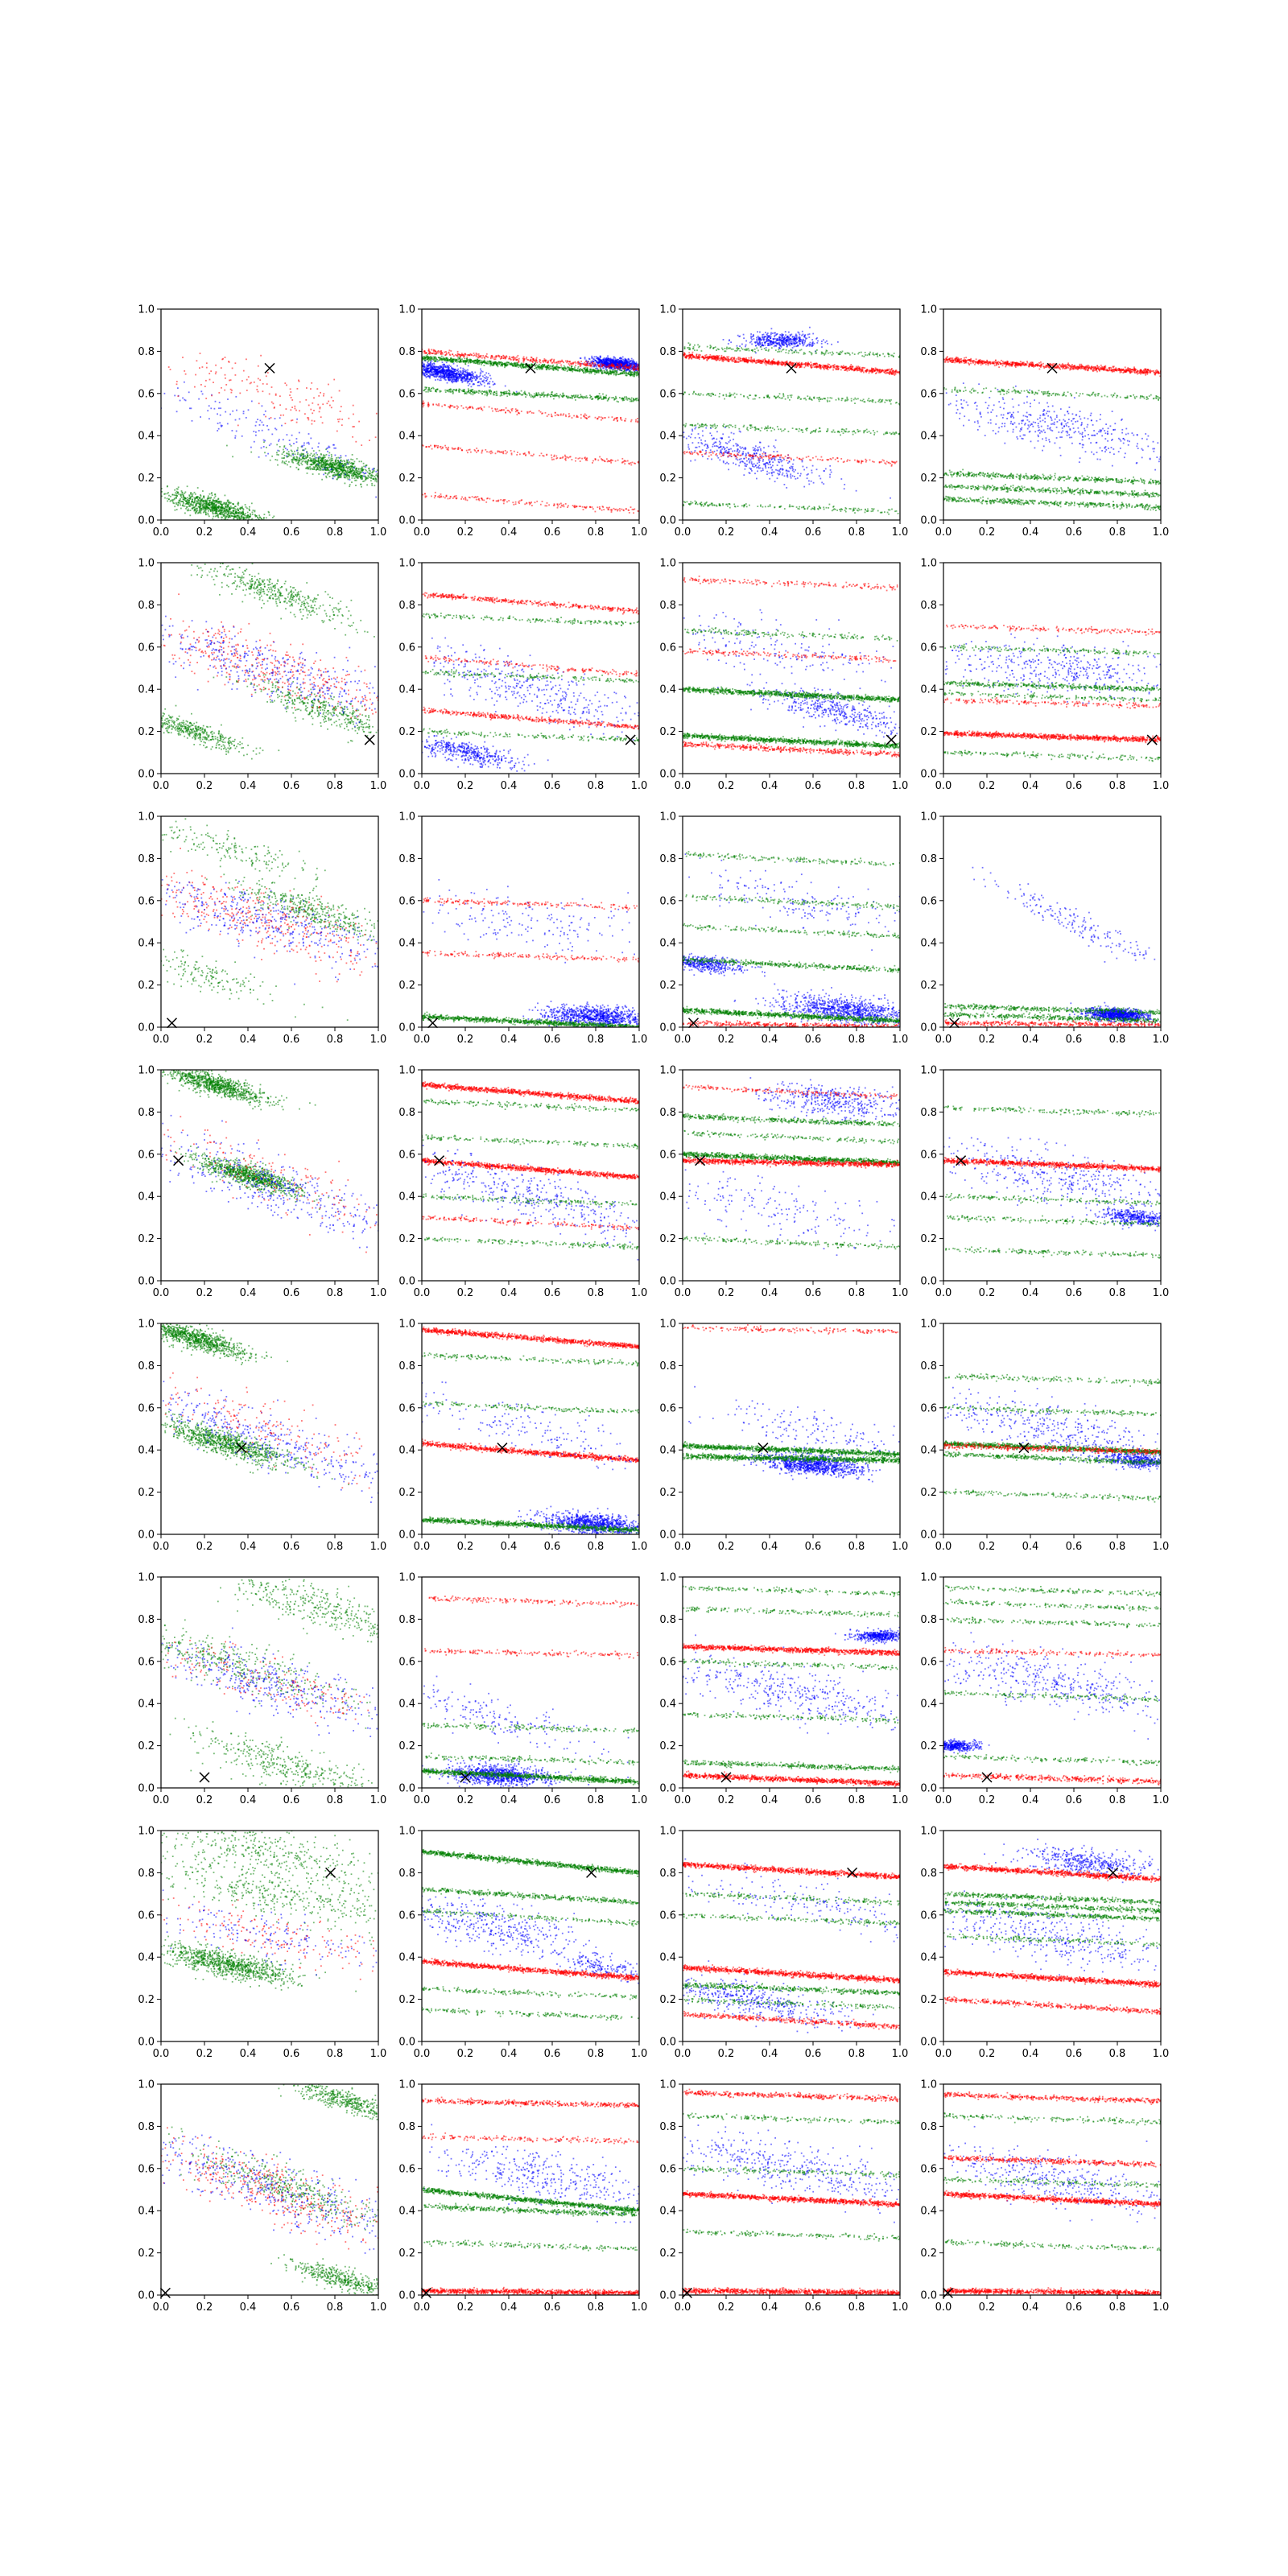 The width and height of the screenshot is (1288, 2576). I want to click on point-layer, so click(530, 431).